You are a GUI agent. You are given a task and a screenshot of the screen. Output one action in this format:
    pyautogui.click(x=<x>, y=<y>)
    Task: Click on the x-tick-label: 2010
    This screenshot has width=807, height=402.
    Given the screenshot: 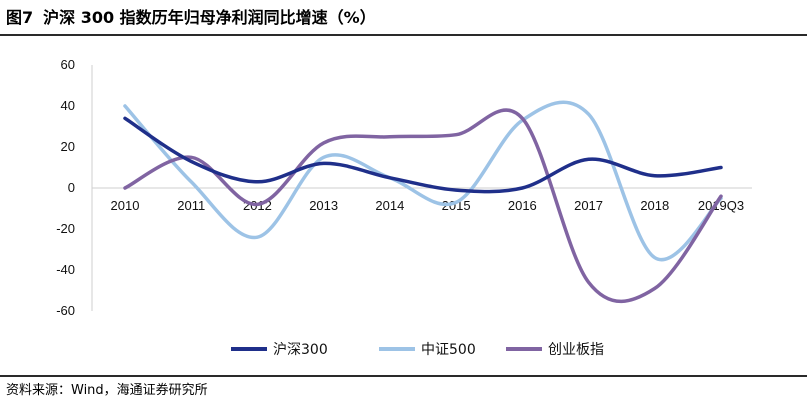 What is the action you would take?
    pyautogui.click(x=125, y=205)
    